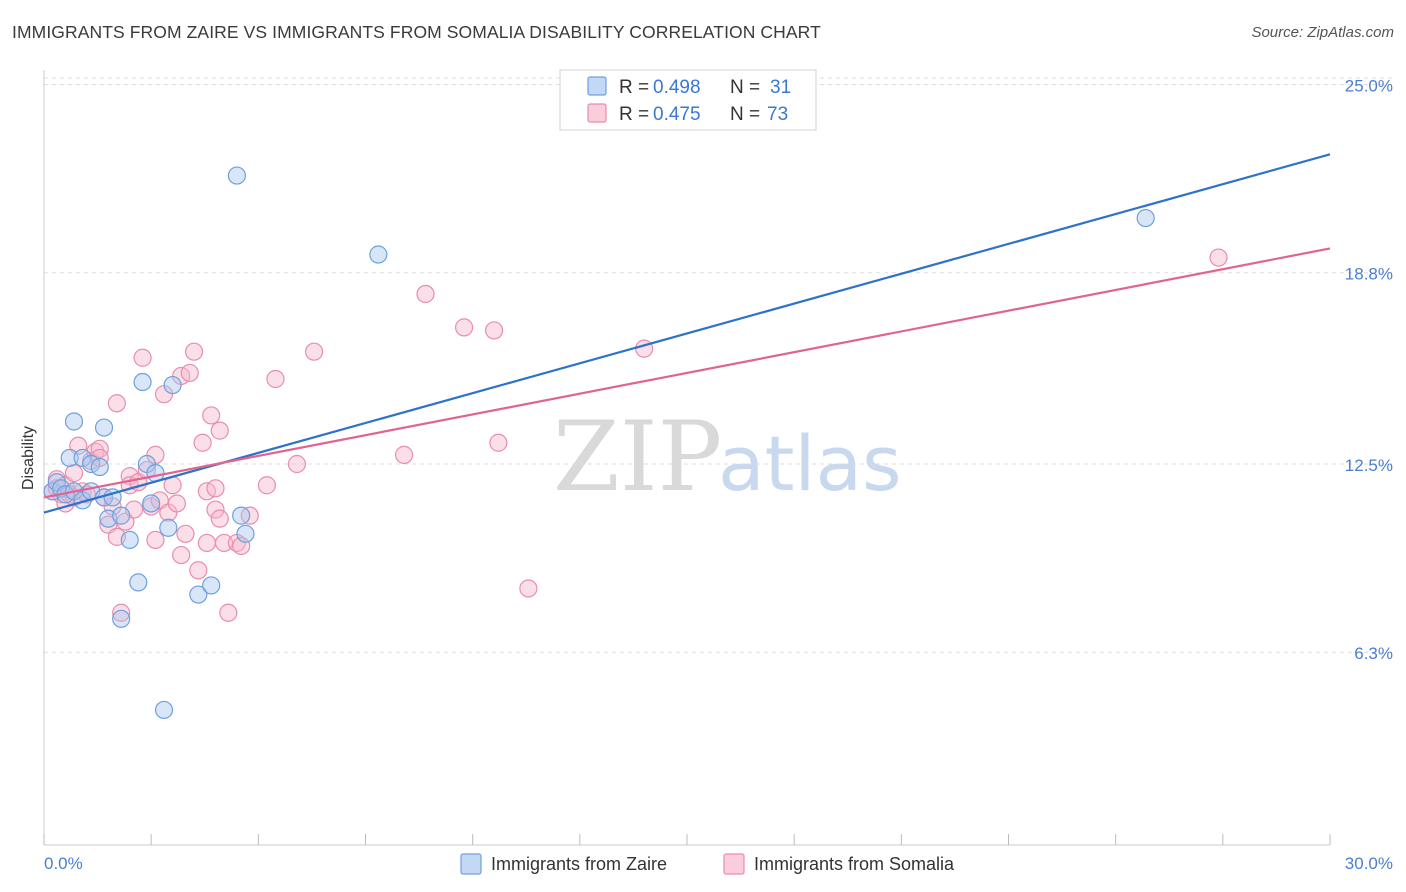 The height and width of the screenshot is (892, 1406). I want to click on x-axis-ticks, so click(687, 839).